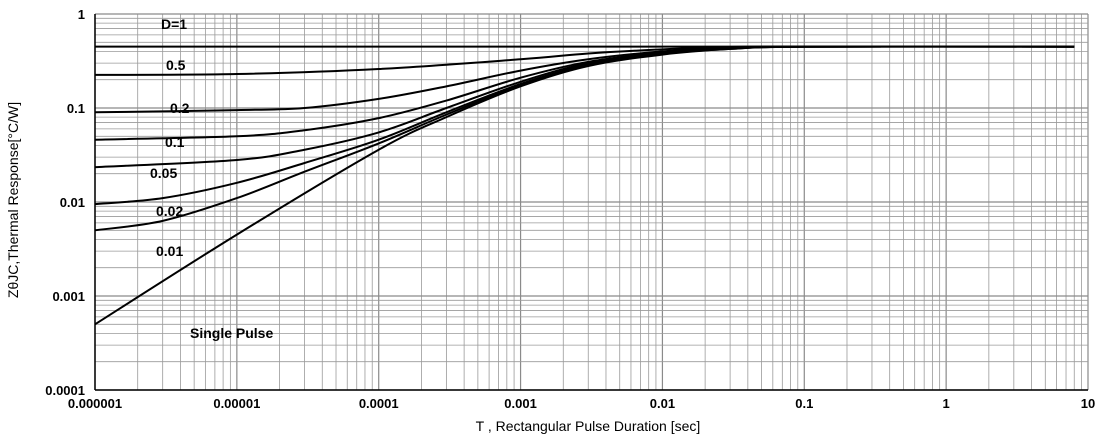 Image resolution: width=1102 pixels, height=436 pixels. Describe the element at coordinates (581, 403) in the screenshot. I see `x-tick-labels: 0.000001 0.00001 0.0001 0.001 0.01 0.1 1 10` at that location.